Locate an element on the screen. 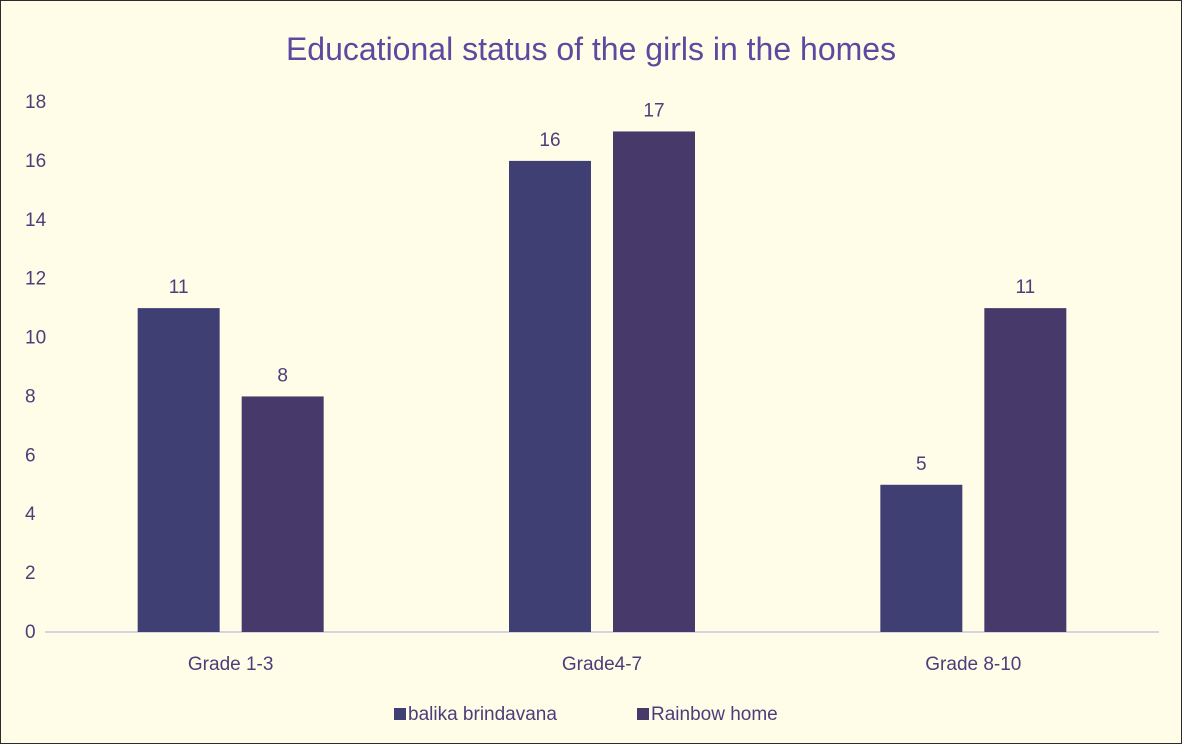 Image resolution: width=1182 pixels, height=744 pixels. y-tick-label: 14 is located at coordinates (36, 220).